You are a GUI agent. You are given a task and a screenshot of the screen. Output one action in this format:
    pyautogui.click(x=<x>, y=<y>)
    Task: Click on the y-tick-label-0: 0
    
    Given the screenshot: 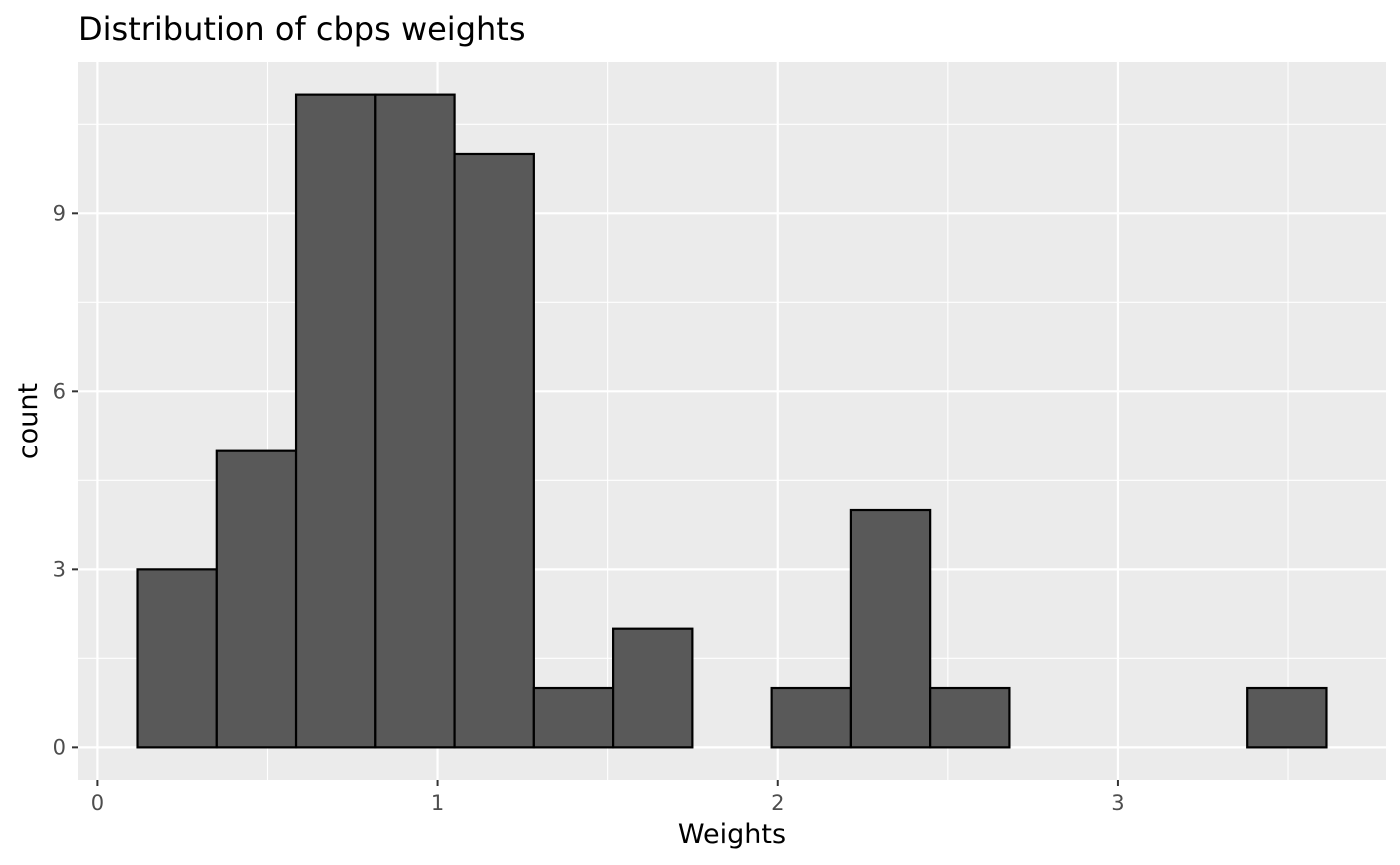 What is the action you would take?
    pyautogui.click(x=59, y=747)
    